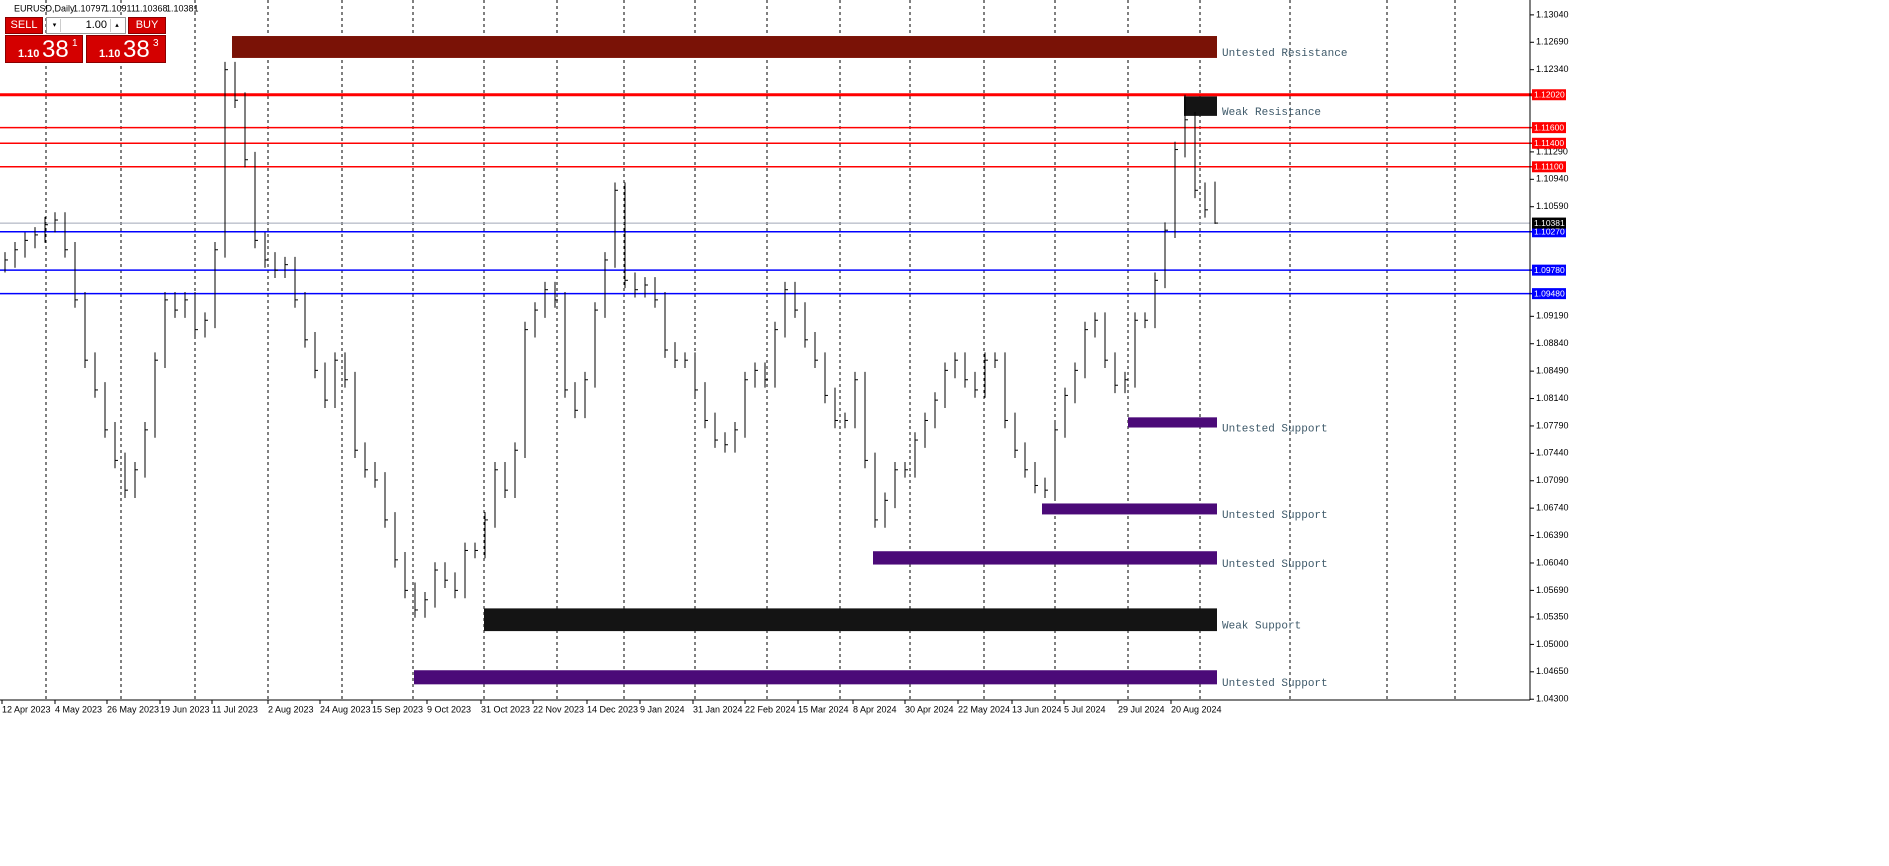 Image resolution: width=1889 pixels, height=866 pixels. I want to click on y-tick-label: 1.07440, so click(1552, 453).